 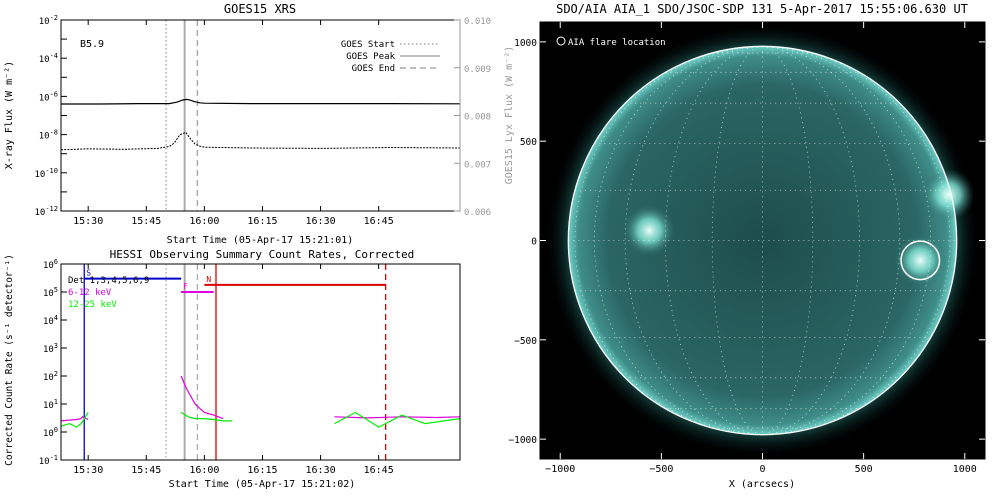 I want to click on hessi-x-tick-label: 16:30, so click(x=321, y=470).